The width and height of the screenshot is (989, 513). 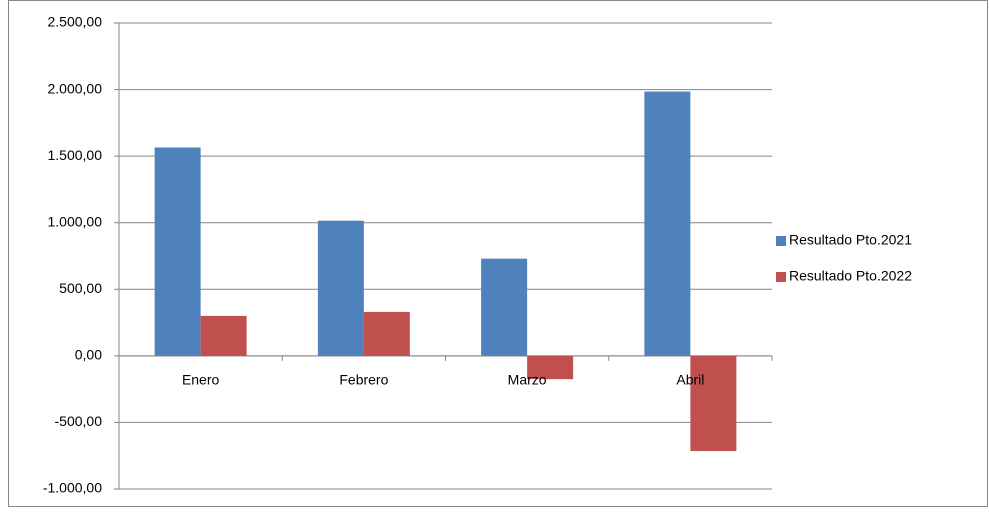 I want to click on y-tick-label: 1.500,00, so click(x=75, y=155).